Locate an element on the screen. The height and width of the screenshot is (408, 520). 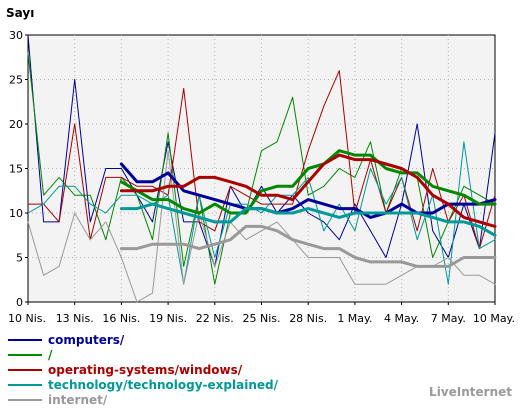
x-tick-label: 7 May. is located at coordinates (448, 318).